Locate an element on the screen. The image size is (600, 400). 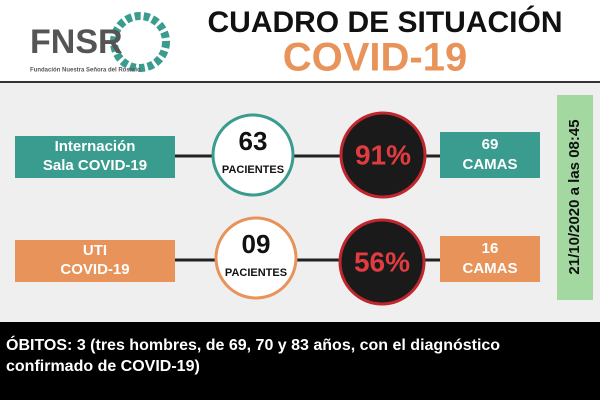
occupancy: 56% is located at coordinates (382, 261).